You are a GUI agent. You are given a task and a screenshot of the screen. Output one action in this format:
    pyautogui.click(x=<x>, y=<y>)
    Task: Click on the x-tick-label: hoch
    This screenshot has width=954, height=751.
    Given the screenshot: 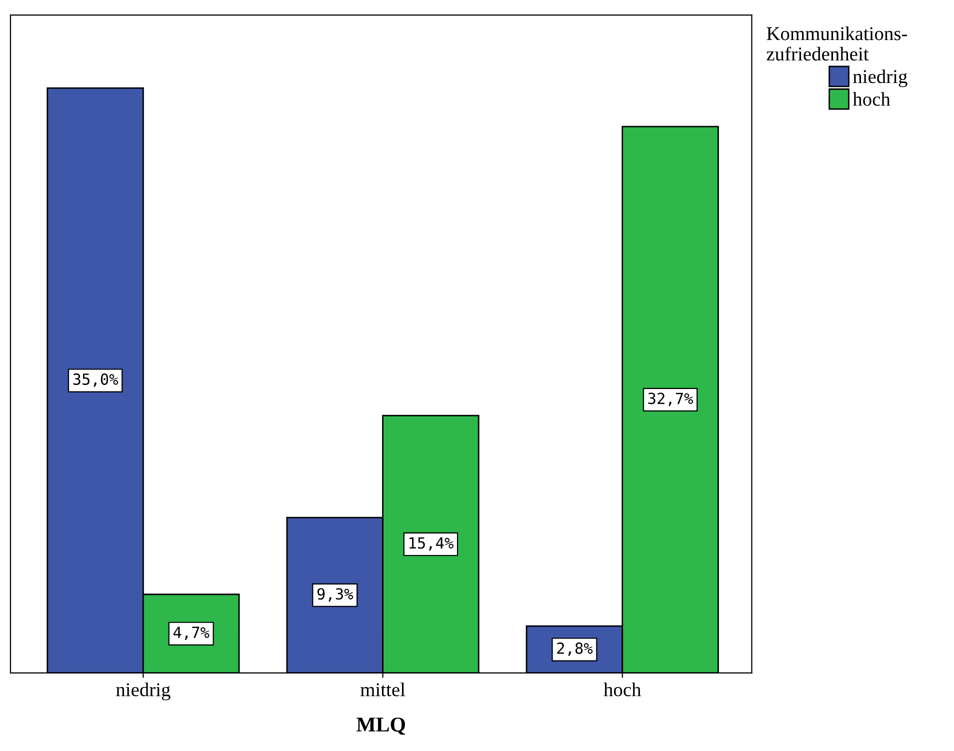 What is the action you would take?
    pyautogui.click(x=623, y=689)
    